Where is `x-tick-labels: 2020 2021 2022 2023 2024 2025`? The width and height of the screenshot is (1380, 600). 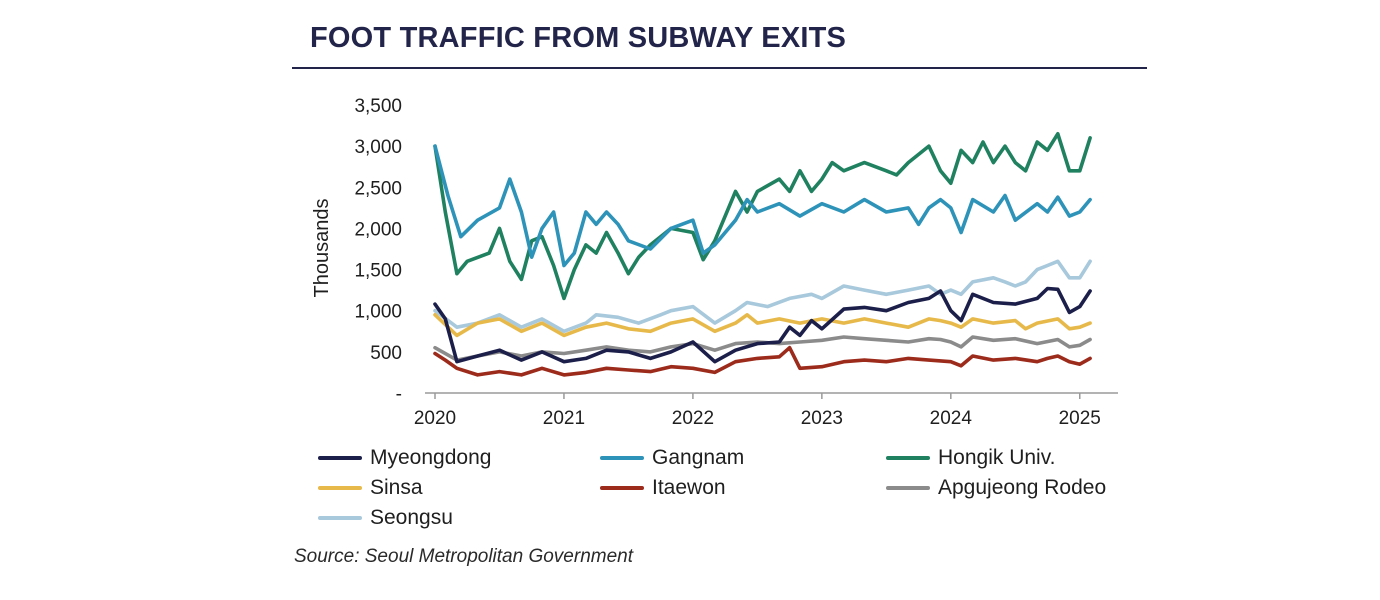
x-tick-labels: 2020 2021 2022 2023 2024 2025 is located at coordinates (757, 418).